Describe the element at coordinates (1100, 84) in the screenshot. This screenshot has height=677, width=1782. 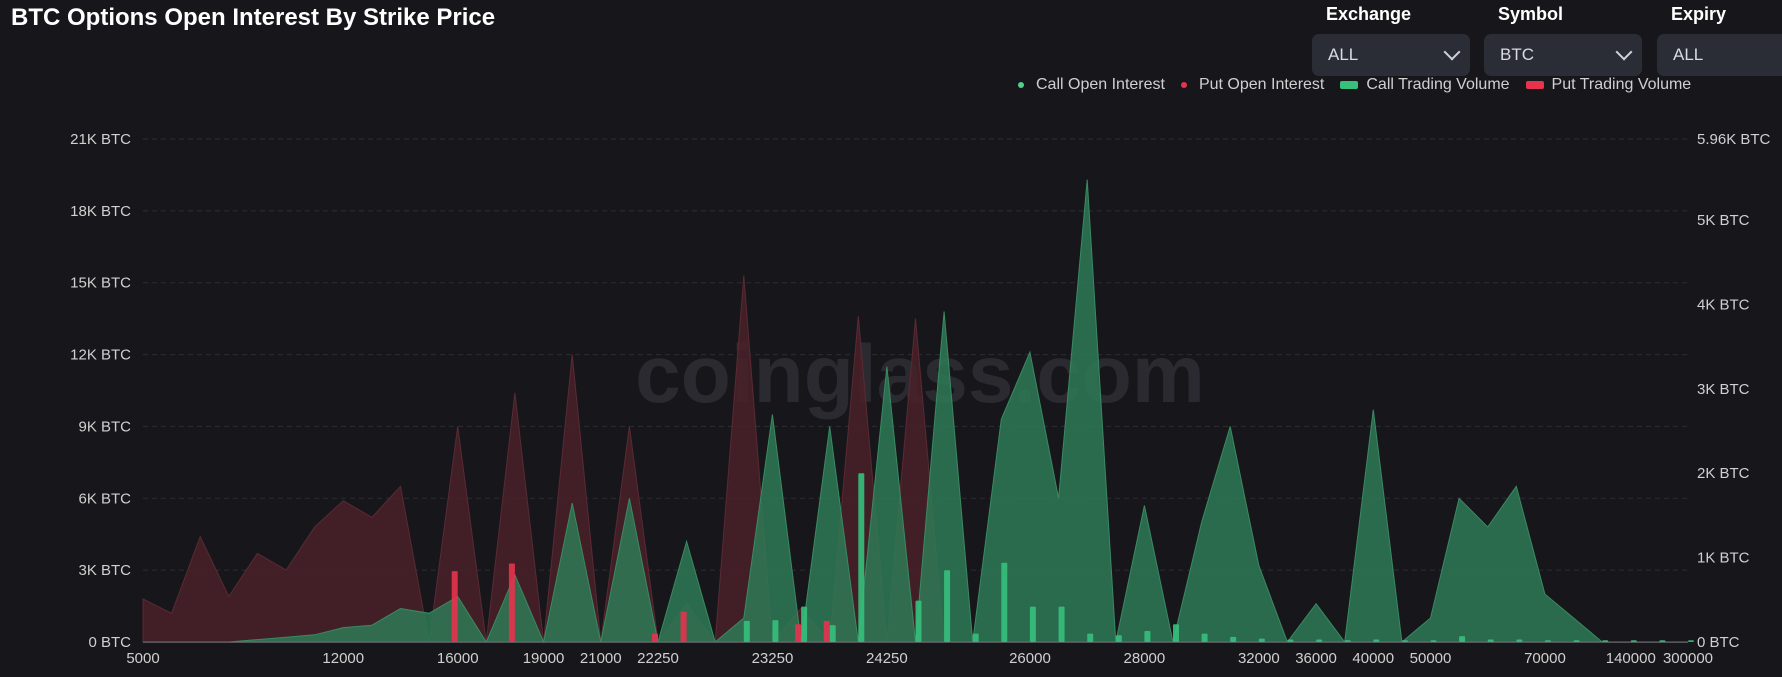
I see `legend-call-oi-label: Call Open Interest` at that location.